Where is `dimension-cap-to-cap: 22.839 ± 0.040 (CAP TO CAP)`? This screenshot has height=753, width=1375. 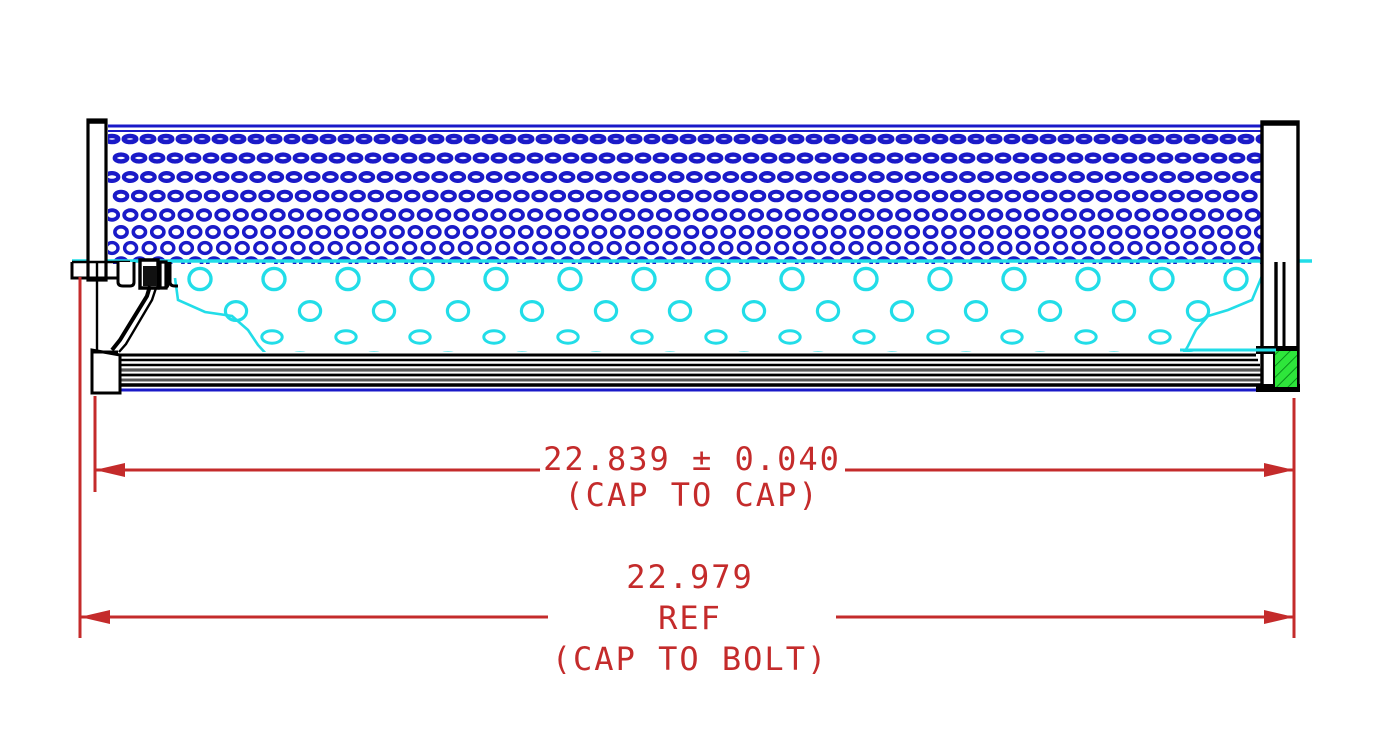 dimension-cap-to-cap: 22.839 ± 0.040 (CAP TO CAP) is located at coordinates (693, 455).